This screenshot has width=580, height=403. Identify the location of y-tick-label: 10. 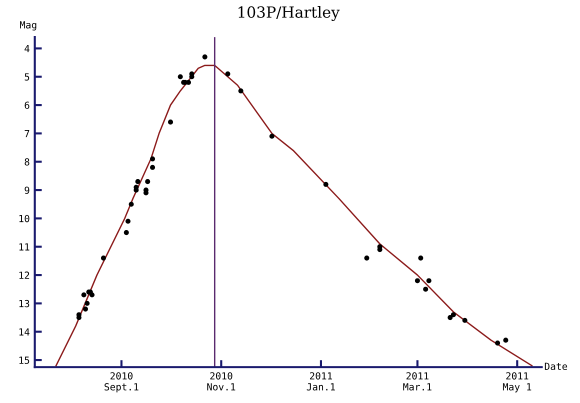
(24, 218).